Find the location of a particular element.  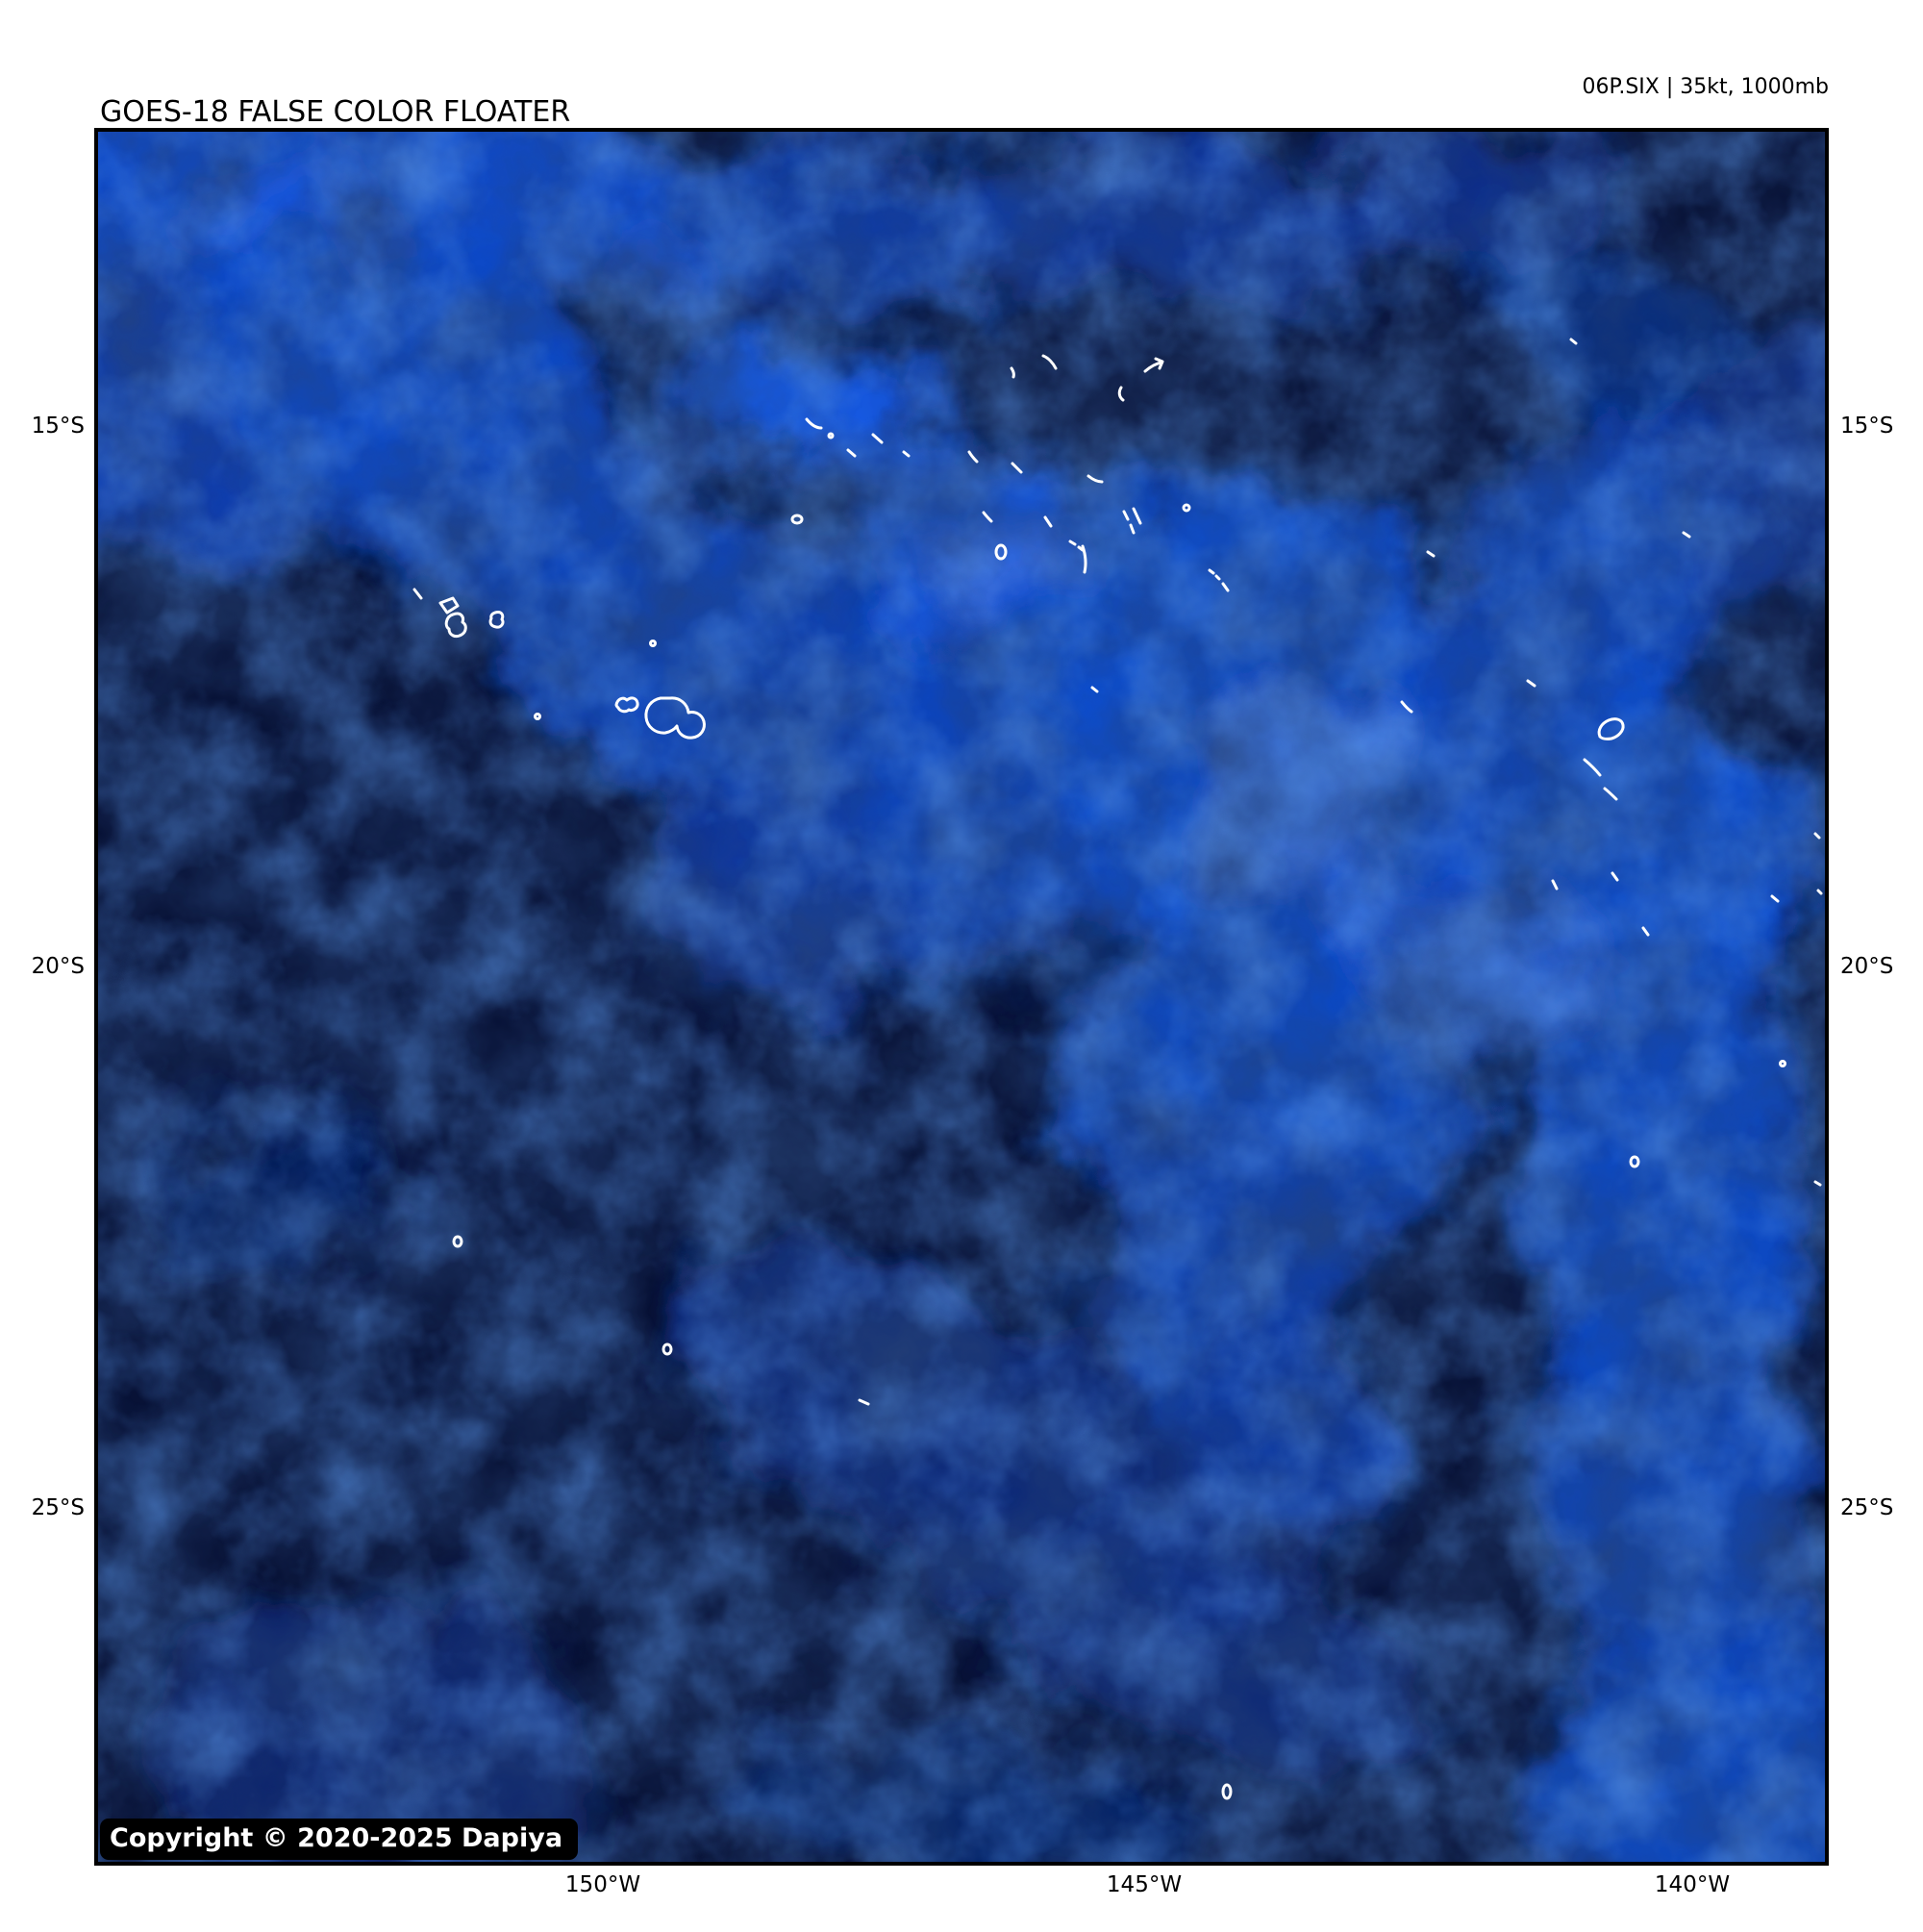

lat-label-left-15s: 15°S is located at coordinates (58, 426).